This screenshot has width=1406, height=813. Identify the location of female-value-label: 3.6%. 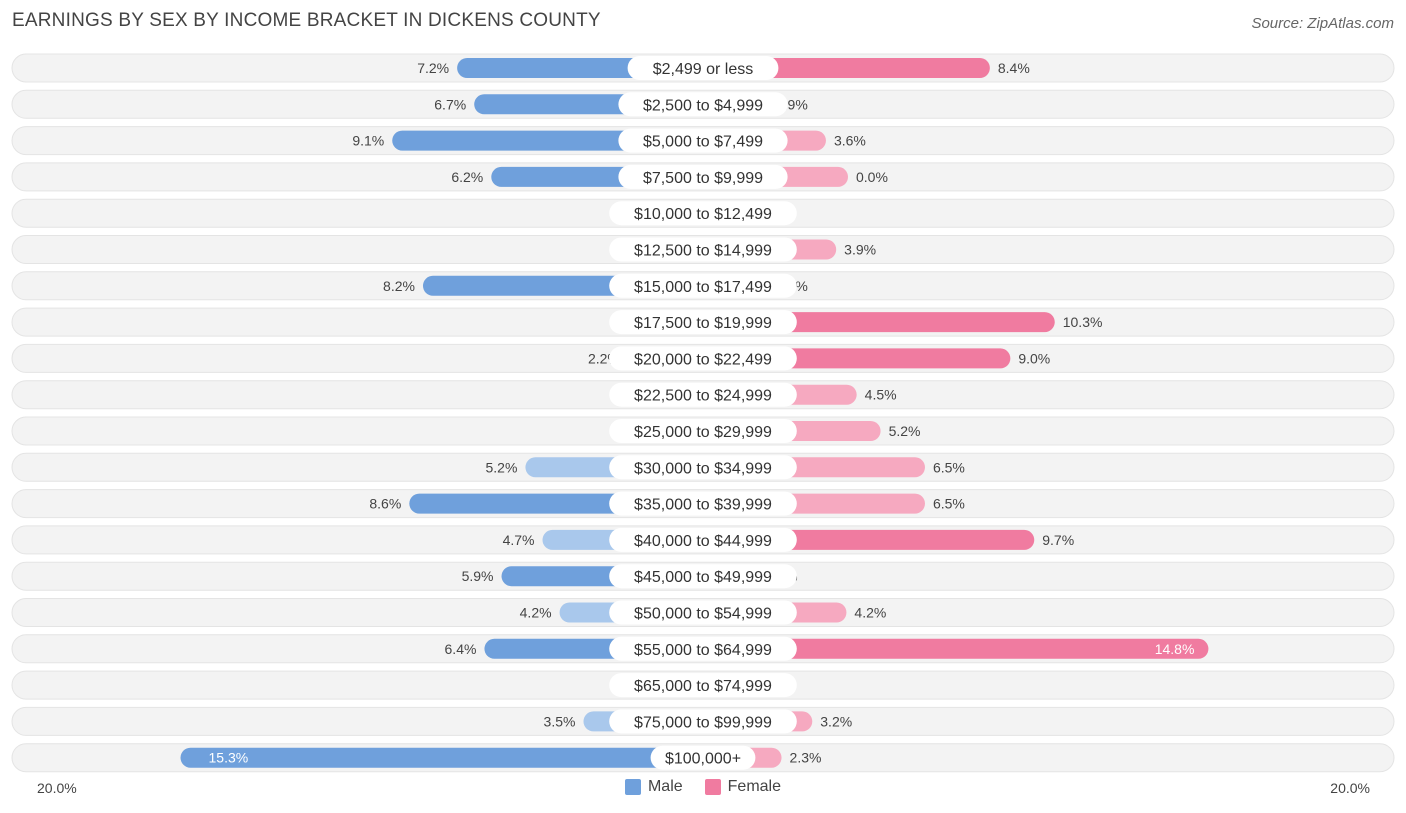
(850, 141).